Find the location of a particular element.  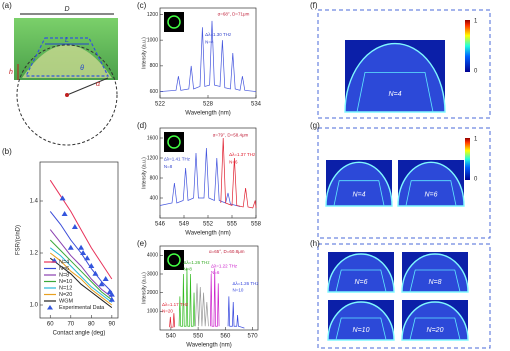

y-tick-label: 1.4 is located at coordinates (34, 202).